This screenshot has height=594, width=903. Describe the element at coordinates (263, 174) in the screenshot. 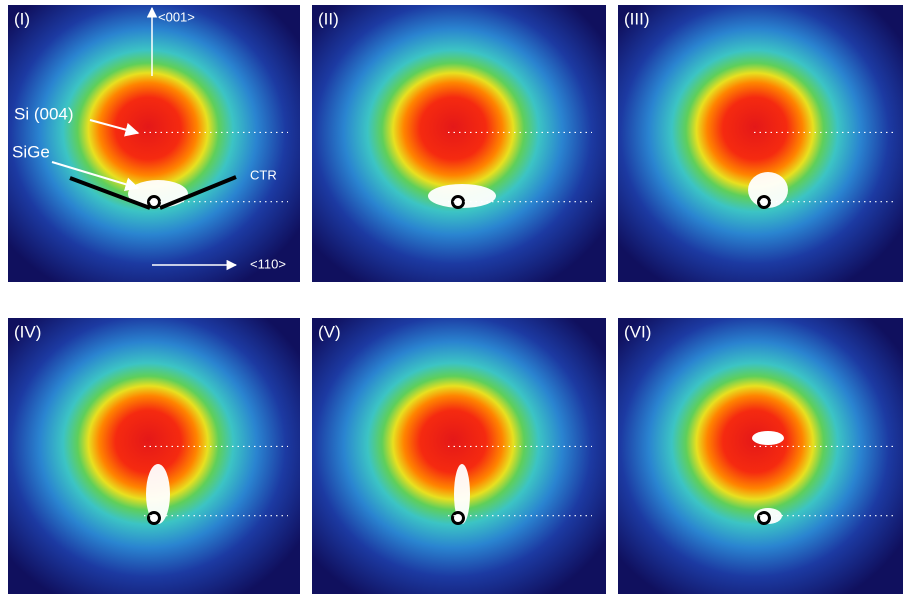

I see `ctr-label: CTR` at that location.